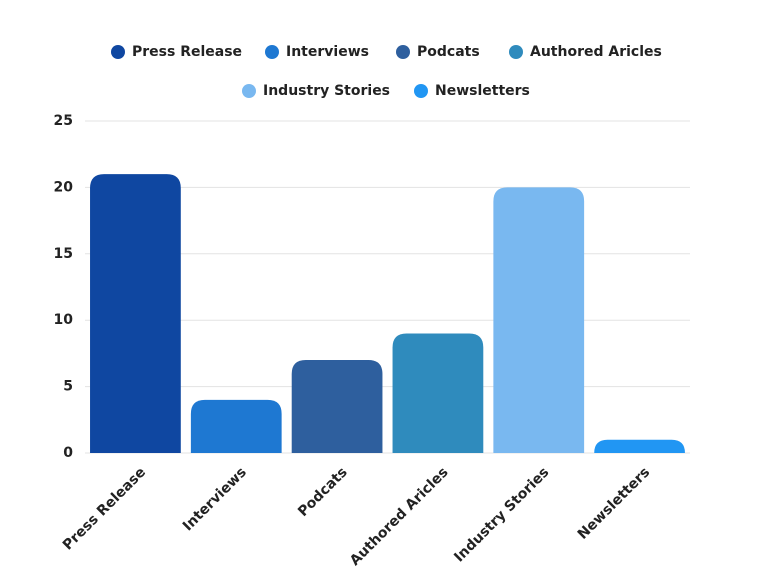  I want to click on x-tick-label: Interviews, so click(215, 499).